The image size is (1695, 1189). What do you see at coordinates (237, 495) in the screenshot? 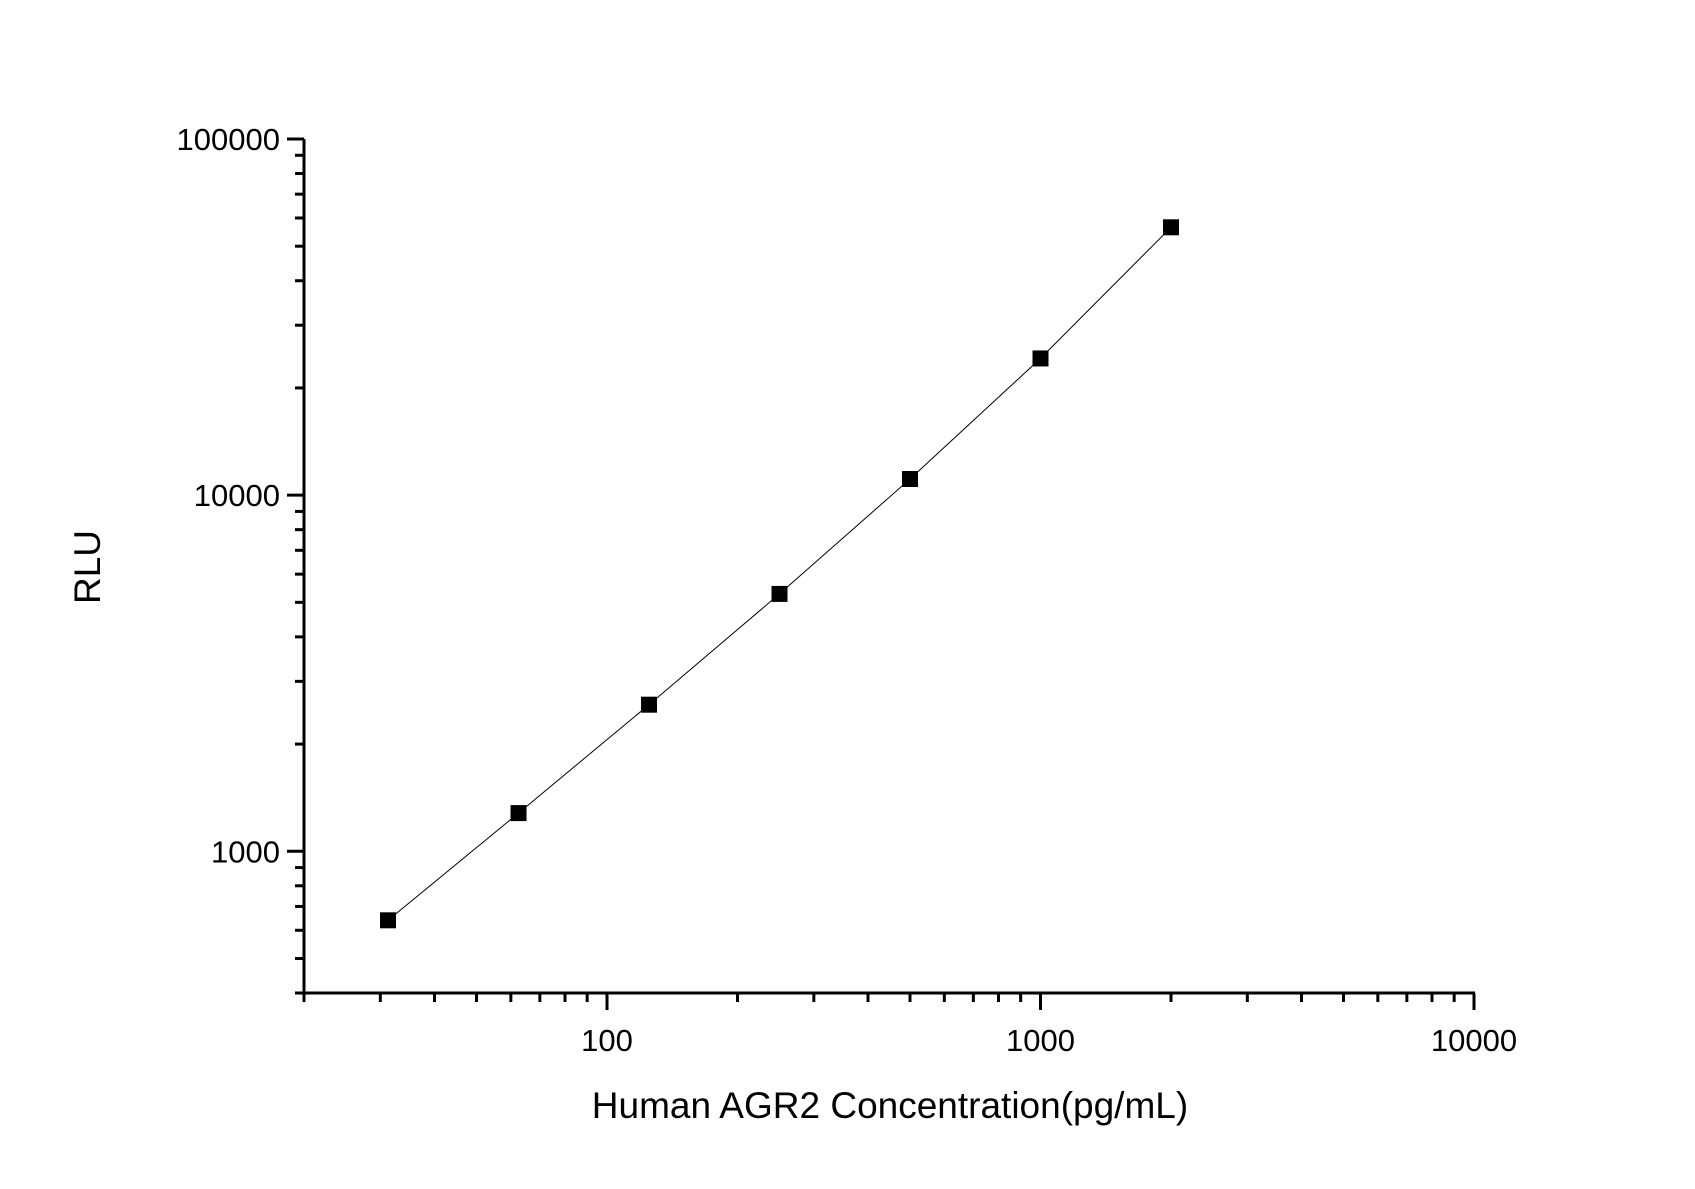
I see `y-tick-label: 10000` at bounding box center [237, 495].